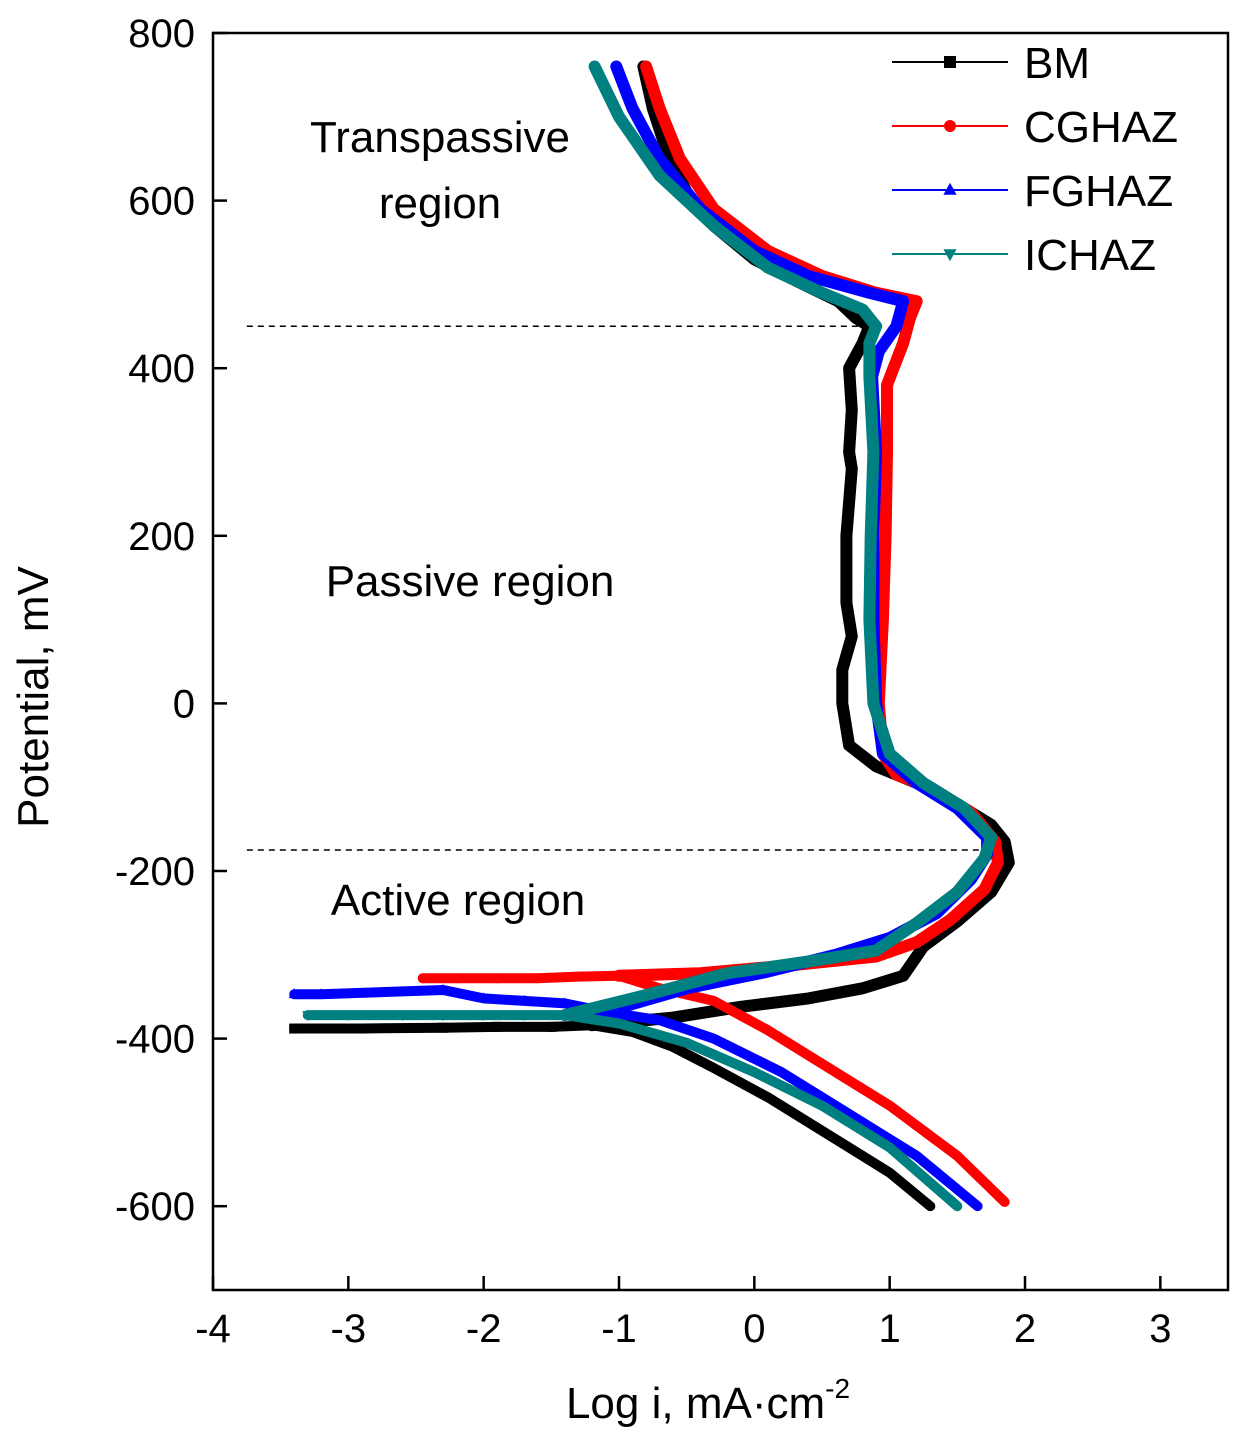 This screenshot has width=1241, height=1446. I want to click on y-tick-label: -600, so click(155, 1207).